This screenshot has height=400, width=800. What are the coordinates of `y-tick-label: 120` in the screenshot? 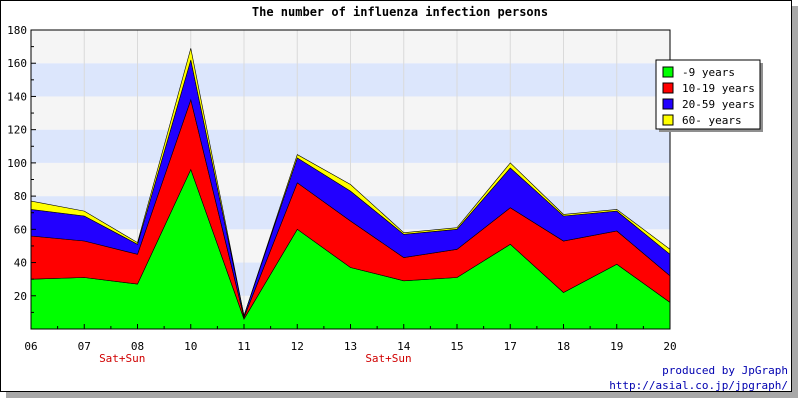 It's located at (17, 130).